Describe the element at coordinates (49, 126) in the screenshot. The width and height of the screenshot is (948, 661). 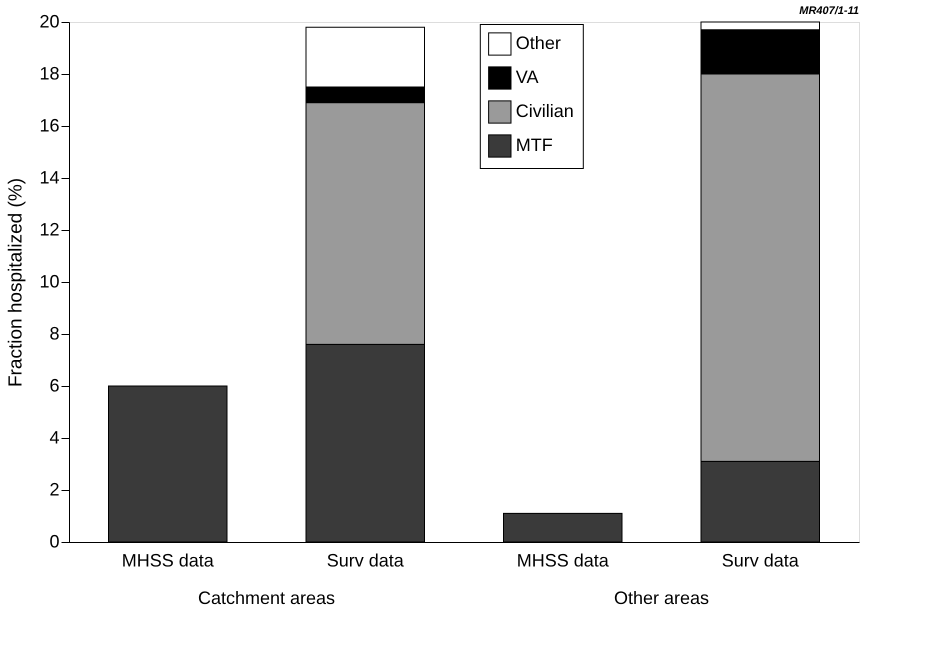
I see `y-tick-label: 16` at that location.